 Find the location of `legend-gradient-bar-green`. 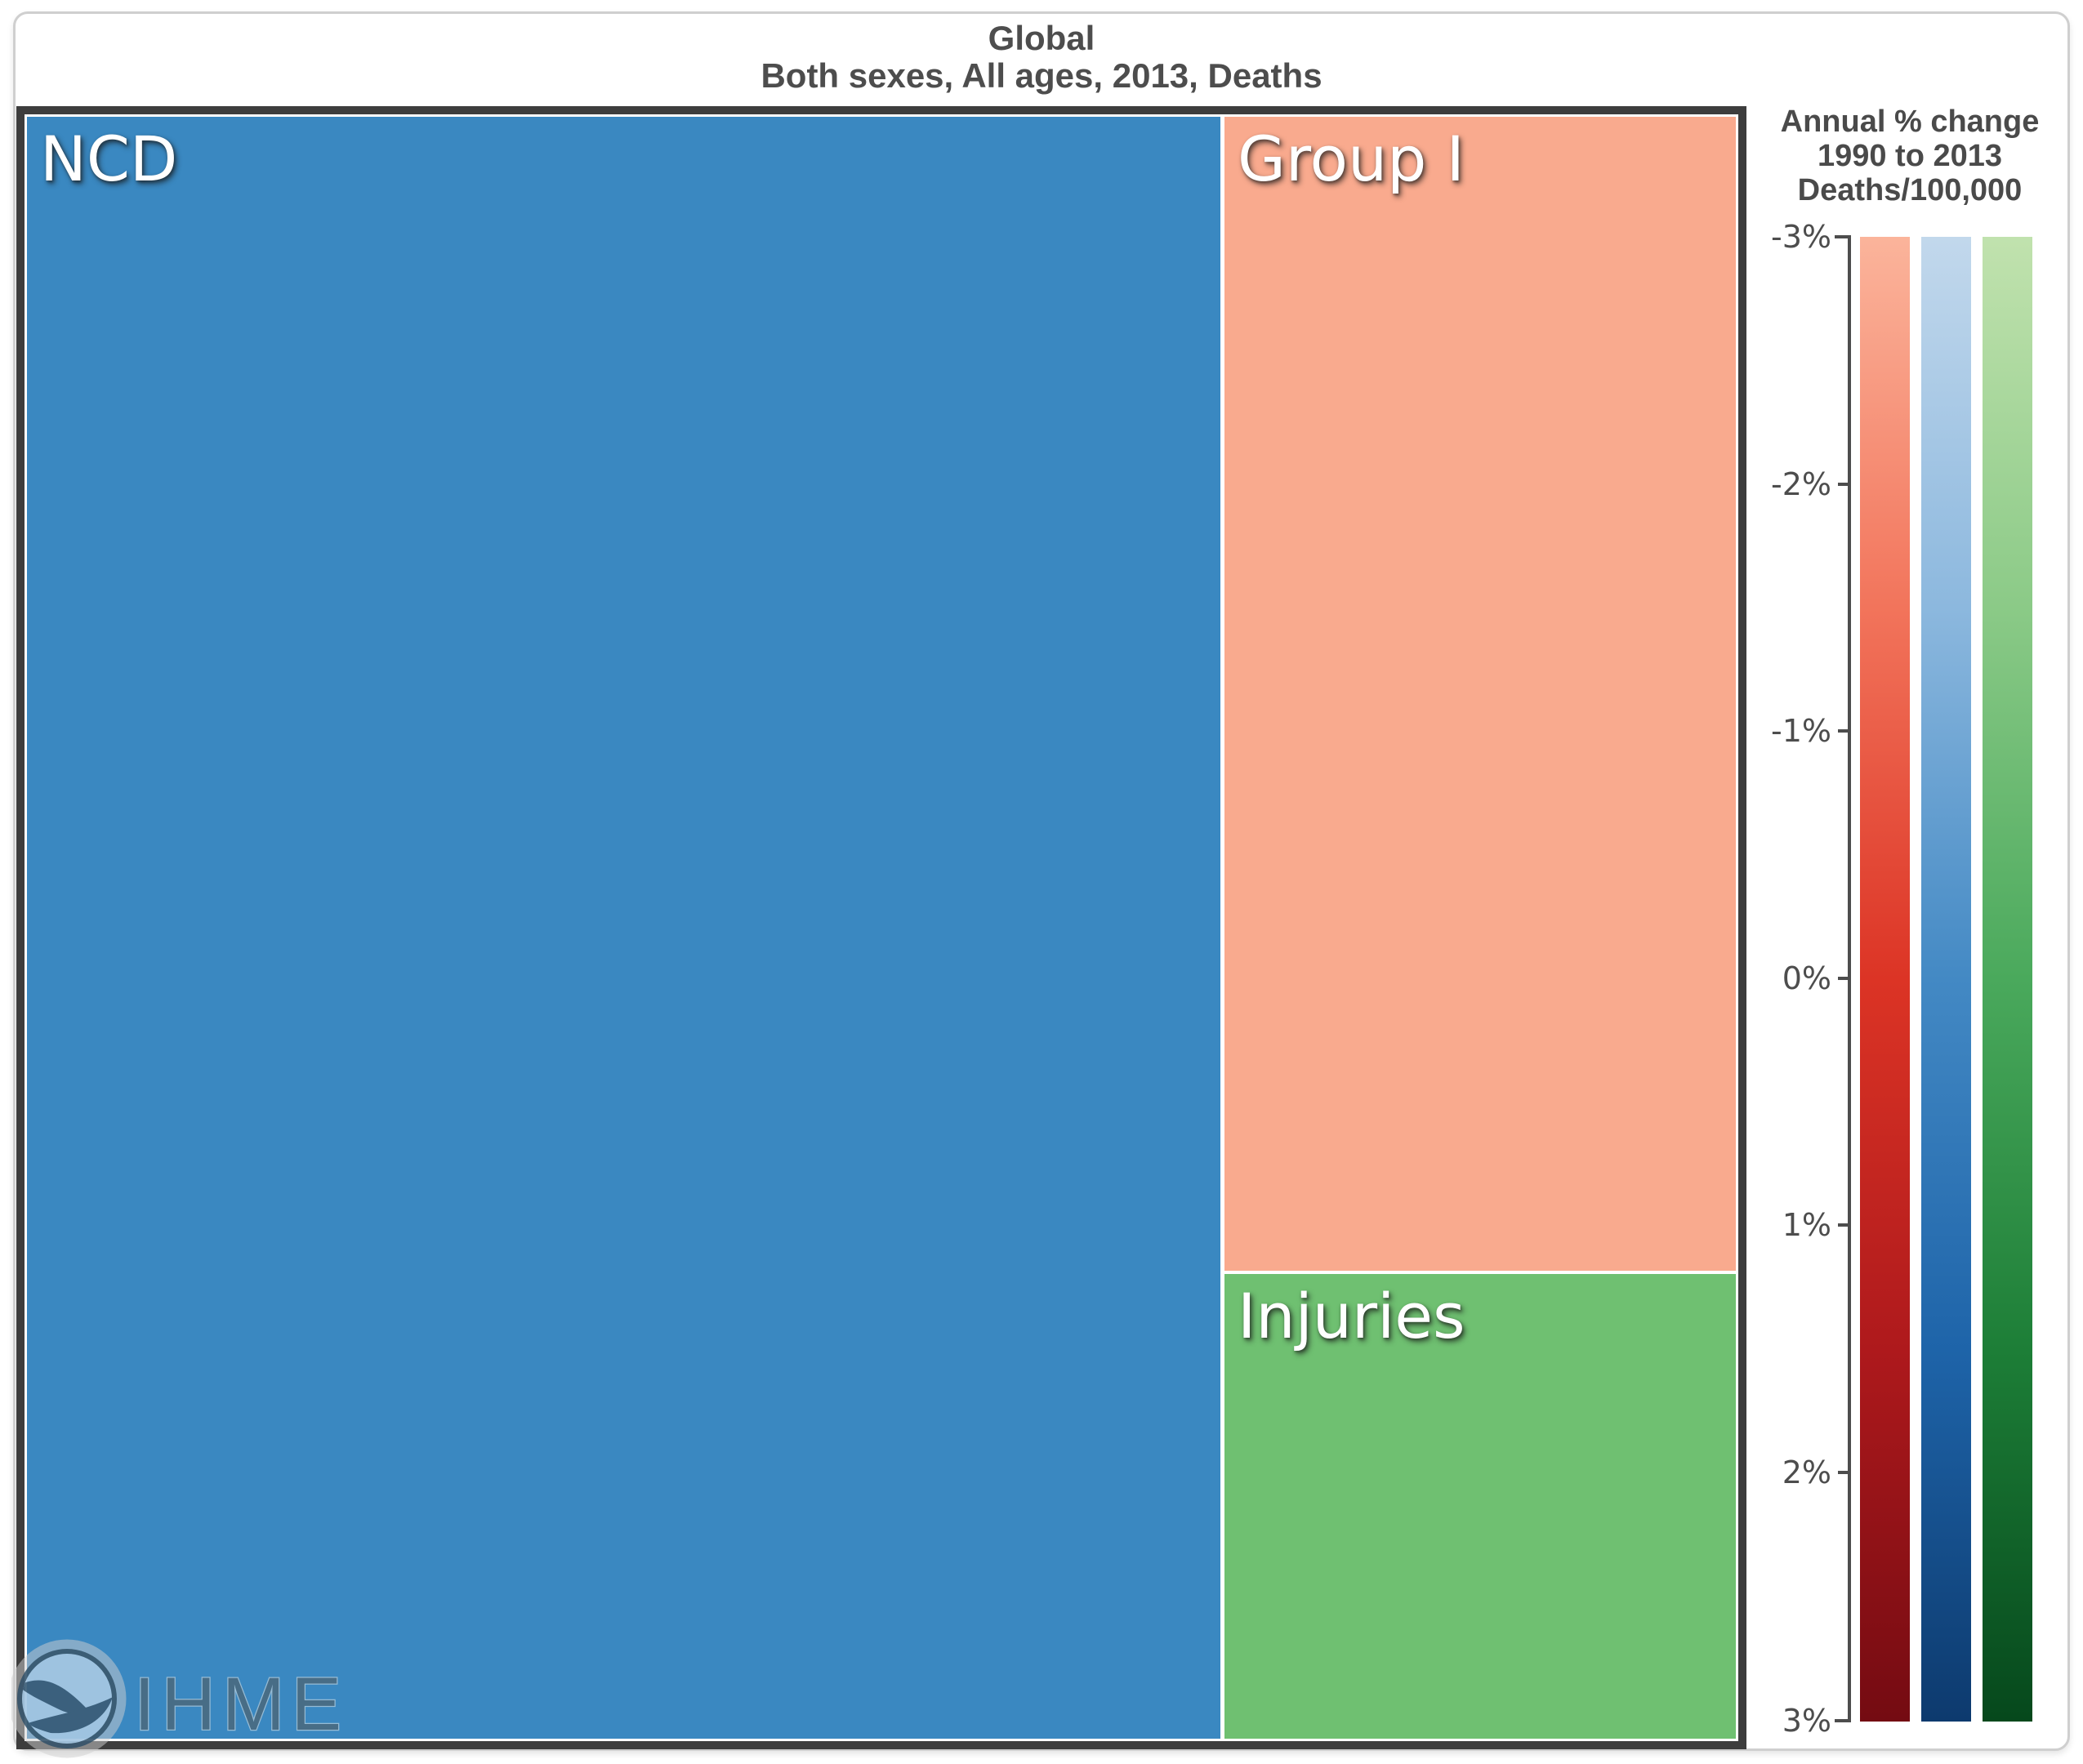

legend-gradient-bar-green is located at coordinates (2007, 980).